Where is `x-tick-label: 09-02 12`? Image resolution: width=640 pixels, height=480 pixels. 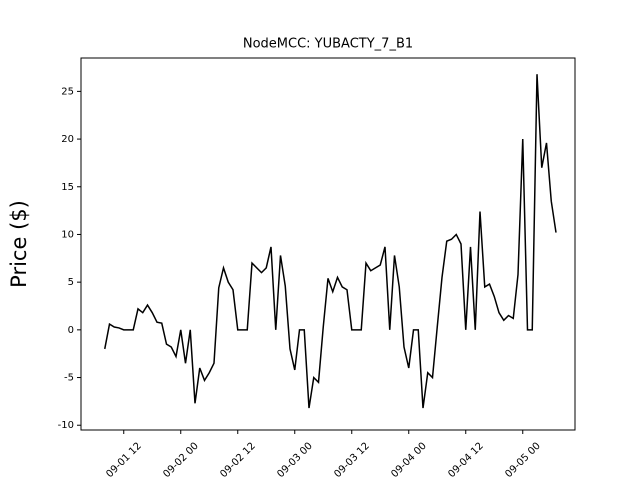
x-tick-label: 09-02 12 is located at coordinates (238, 460).